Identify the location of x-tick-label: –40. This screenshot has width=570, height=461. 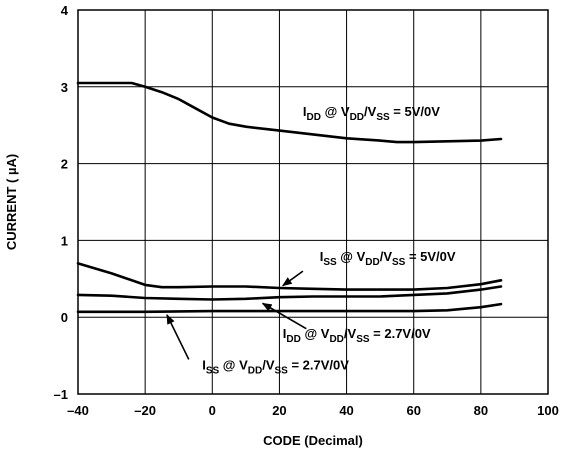
(78, 410).